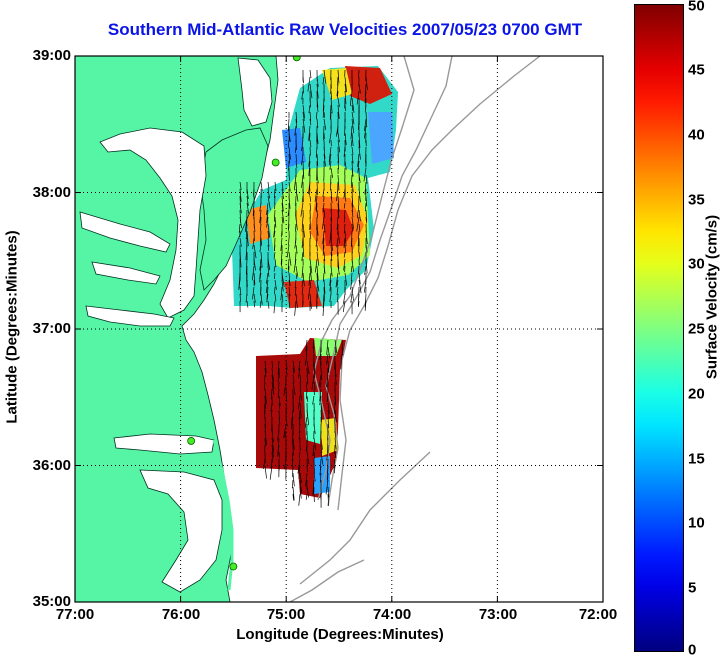  I want to click on x-tick-label: 76:00, so click(181, 614).